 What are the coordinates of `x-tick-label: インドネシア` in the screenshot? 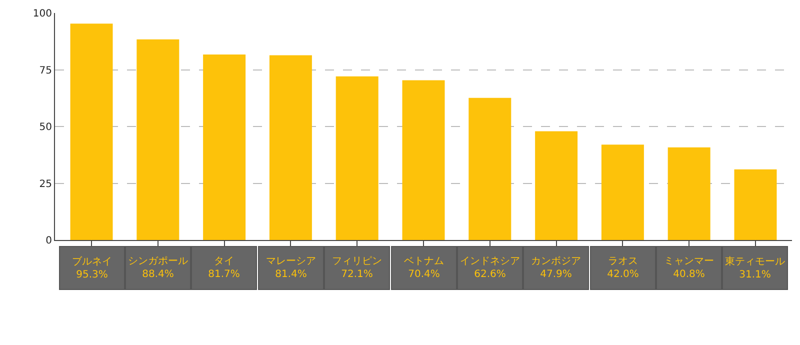 It's located at (490, 261).